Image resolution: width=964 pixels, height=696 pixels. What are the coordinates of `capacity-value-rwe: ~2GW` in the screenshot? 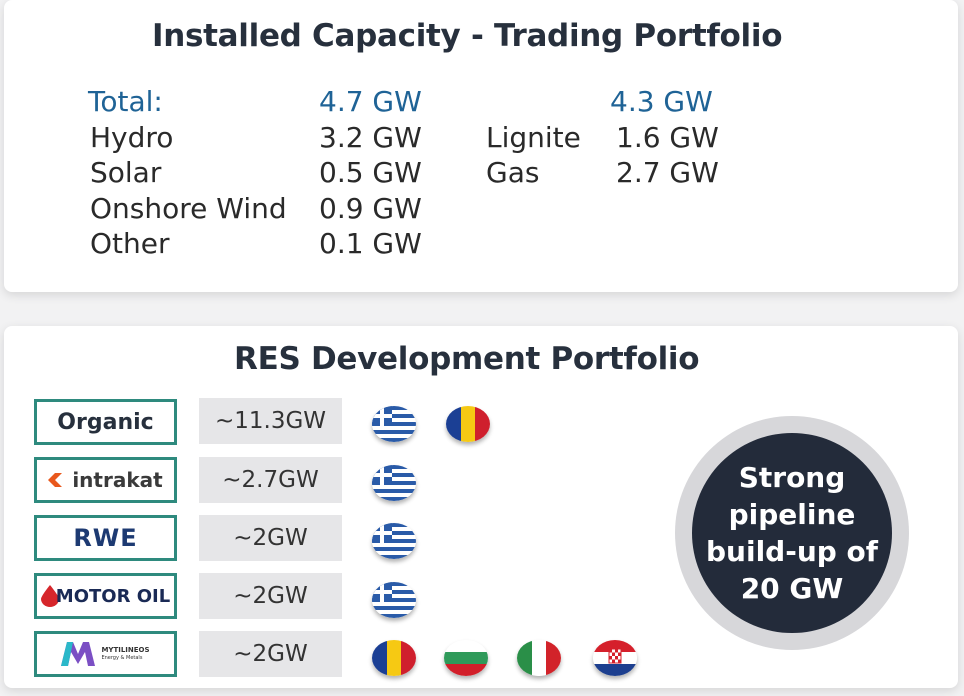 It's located at (270, 538).